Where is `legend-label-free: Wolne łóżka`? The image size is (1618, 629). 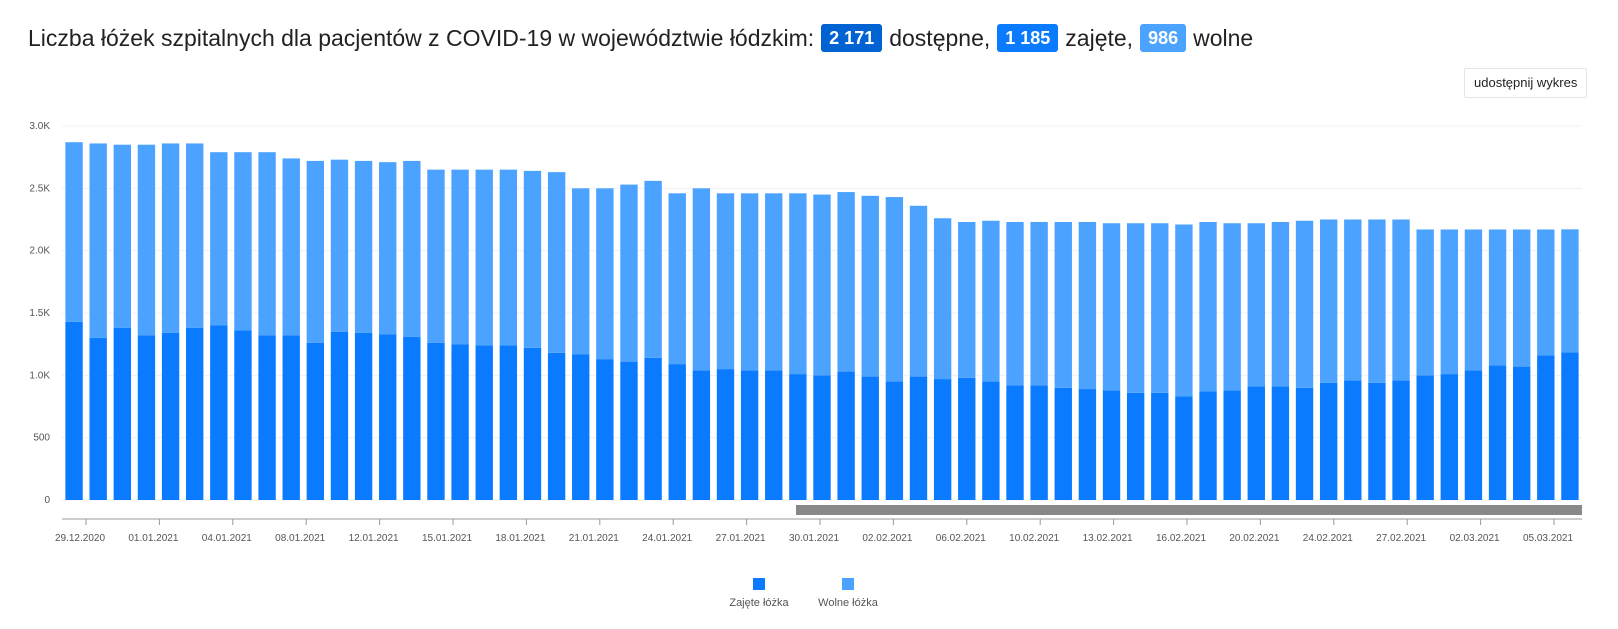
legend-label-free: Wolne łóżka is located at coordinates (848, 603).